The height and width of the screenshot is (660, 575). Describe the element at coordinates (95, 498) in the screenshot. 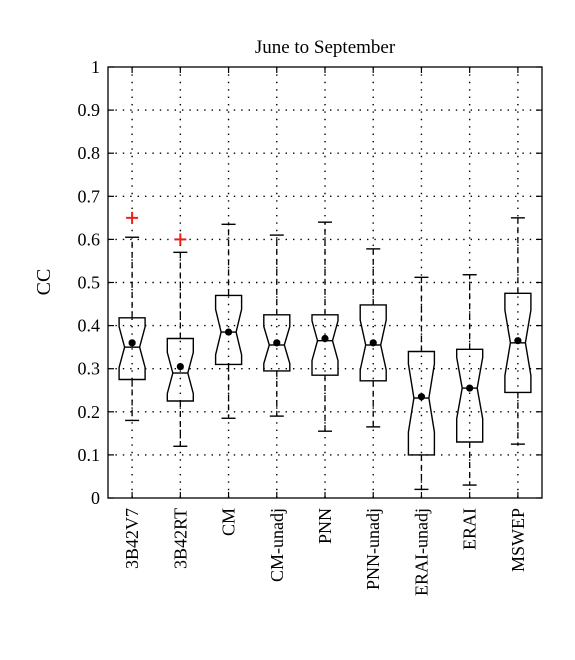

I see `y-tick-label: 0` at that location.